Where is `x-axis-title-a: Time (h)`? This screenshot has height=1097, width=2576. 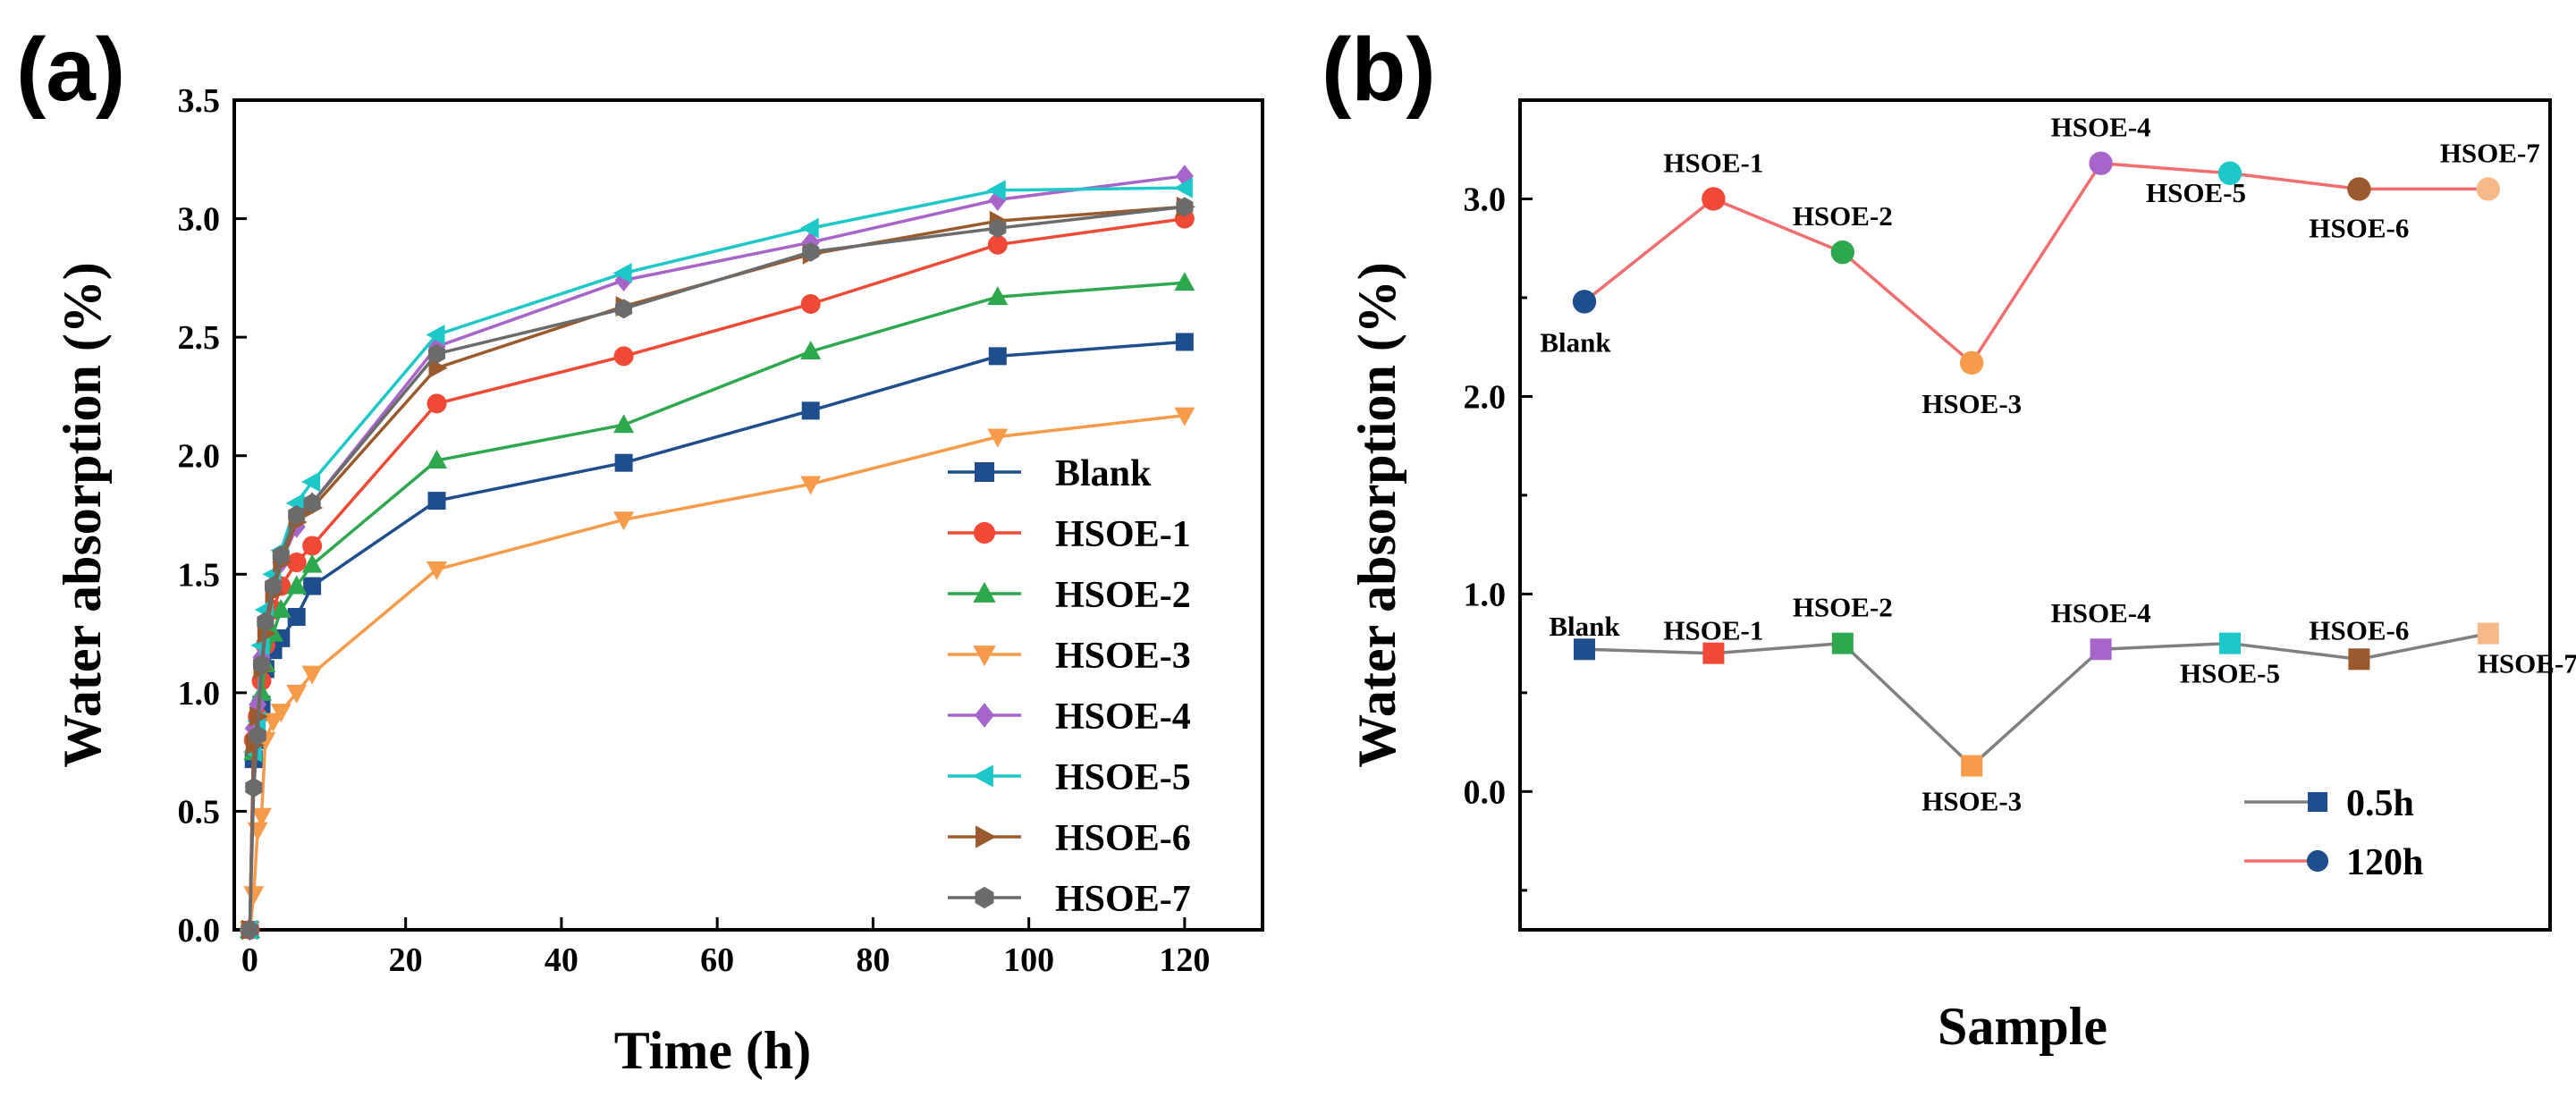 x-axis-title-a: Time (h) is located at coordinates (713, 1050).